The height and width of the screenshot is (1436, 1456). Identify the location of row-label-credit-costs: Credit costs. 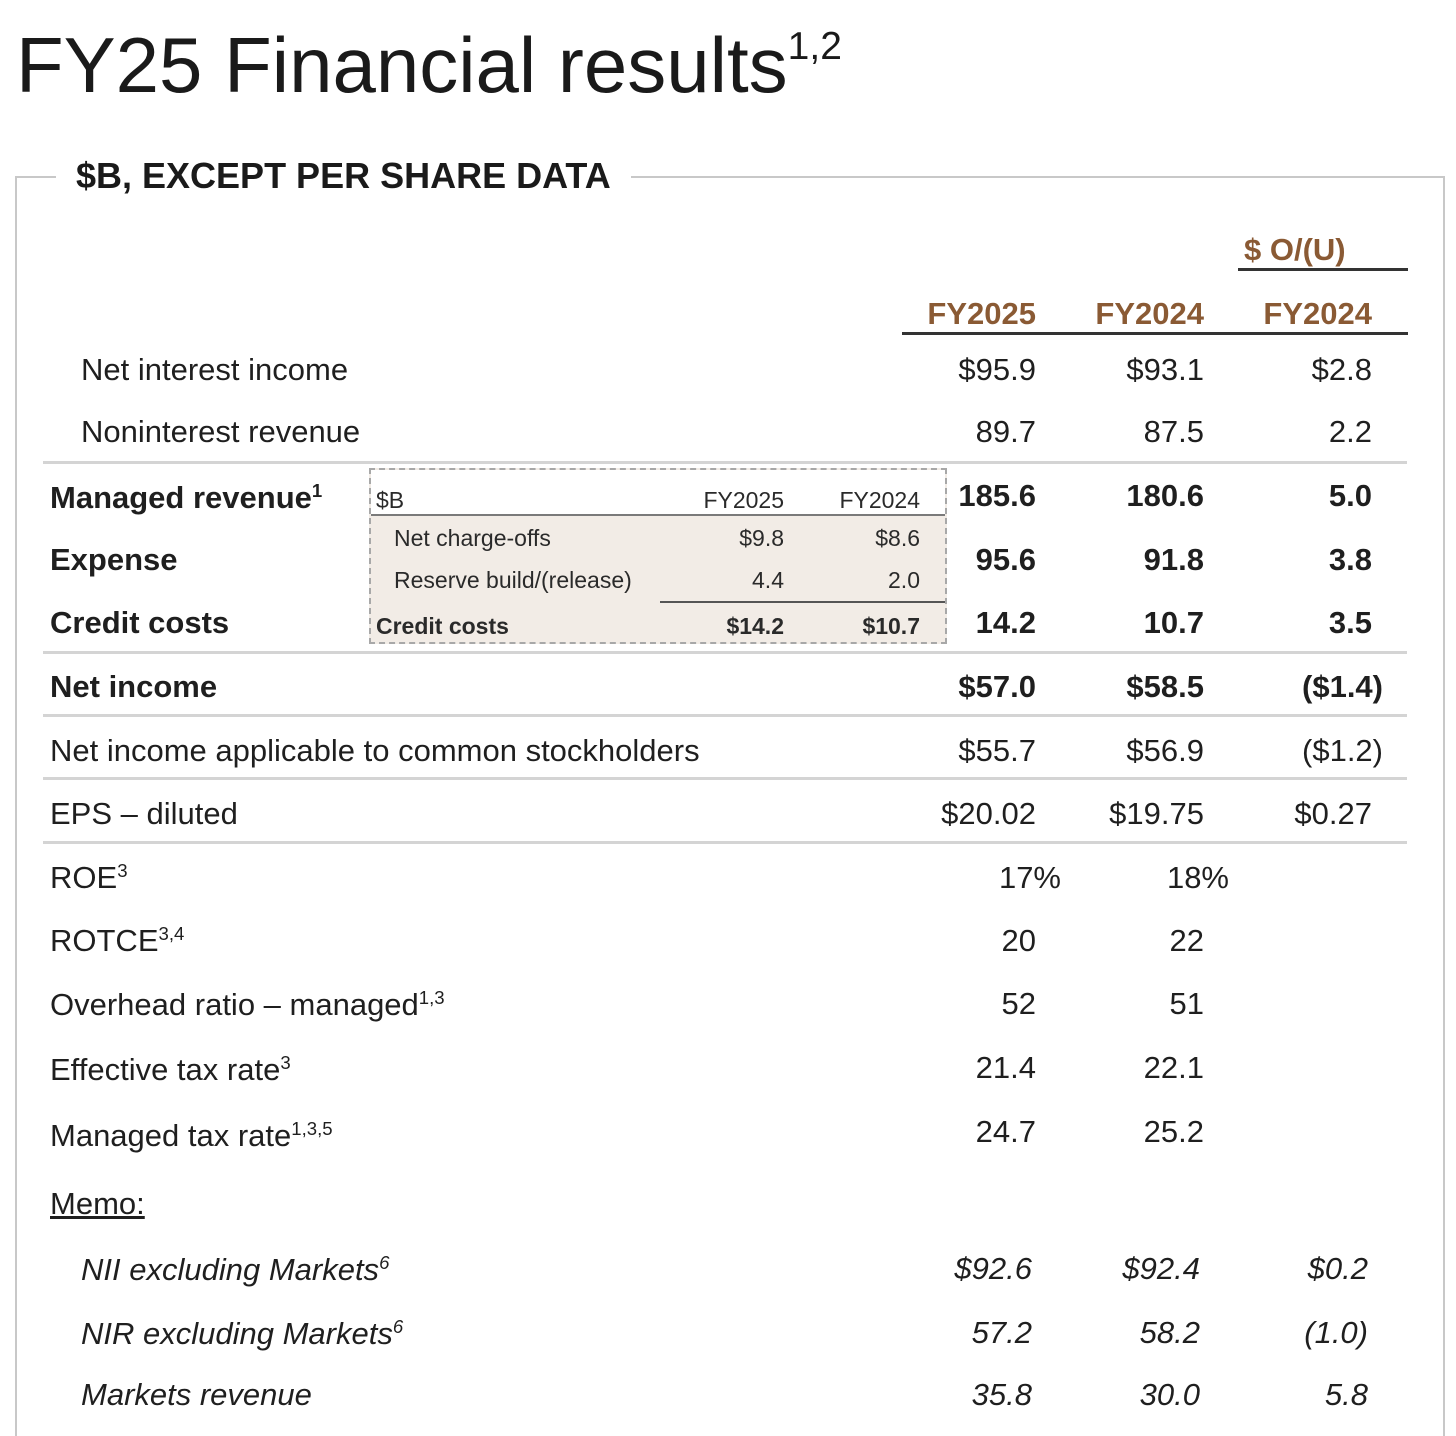
(140, 622).